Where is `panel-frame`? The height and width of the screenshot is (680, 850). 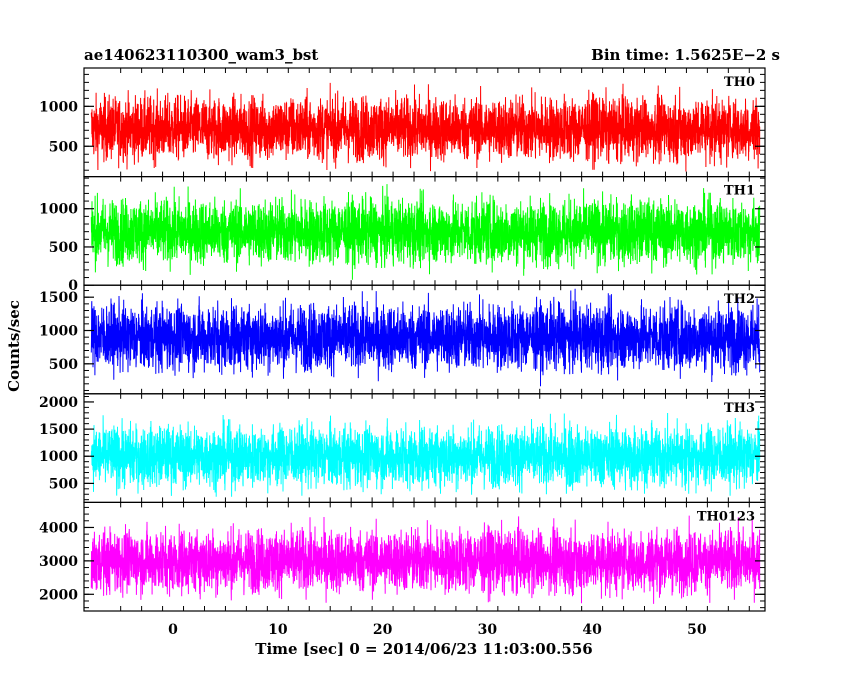 panel-frame is located at coordinates (424, 556).